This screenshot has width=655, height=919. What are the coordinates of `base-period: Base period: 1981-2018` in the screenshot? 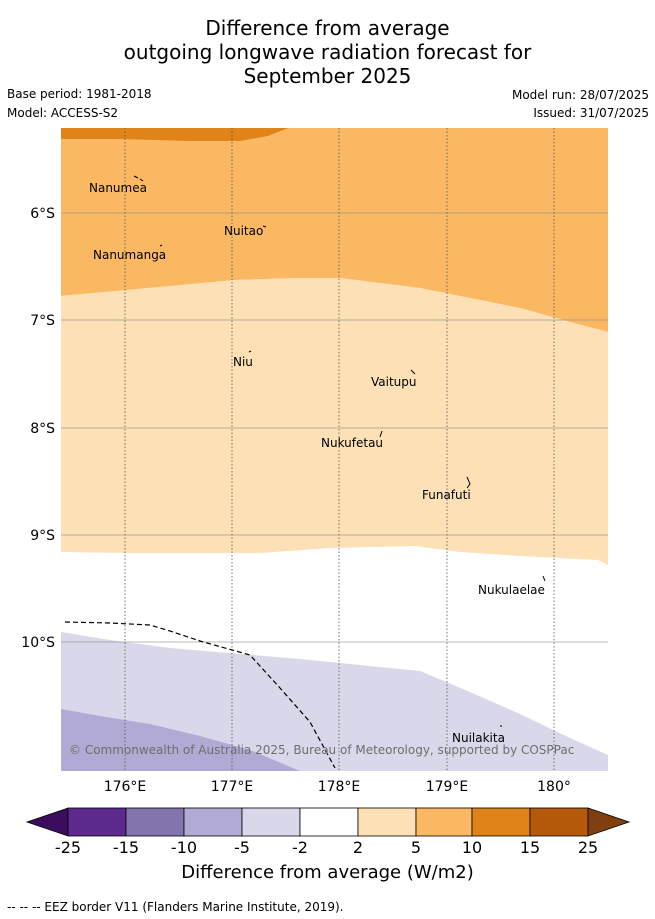 It's located at (79, 94).